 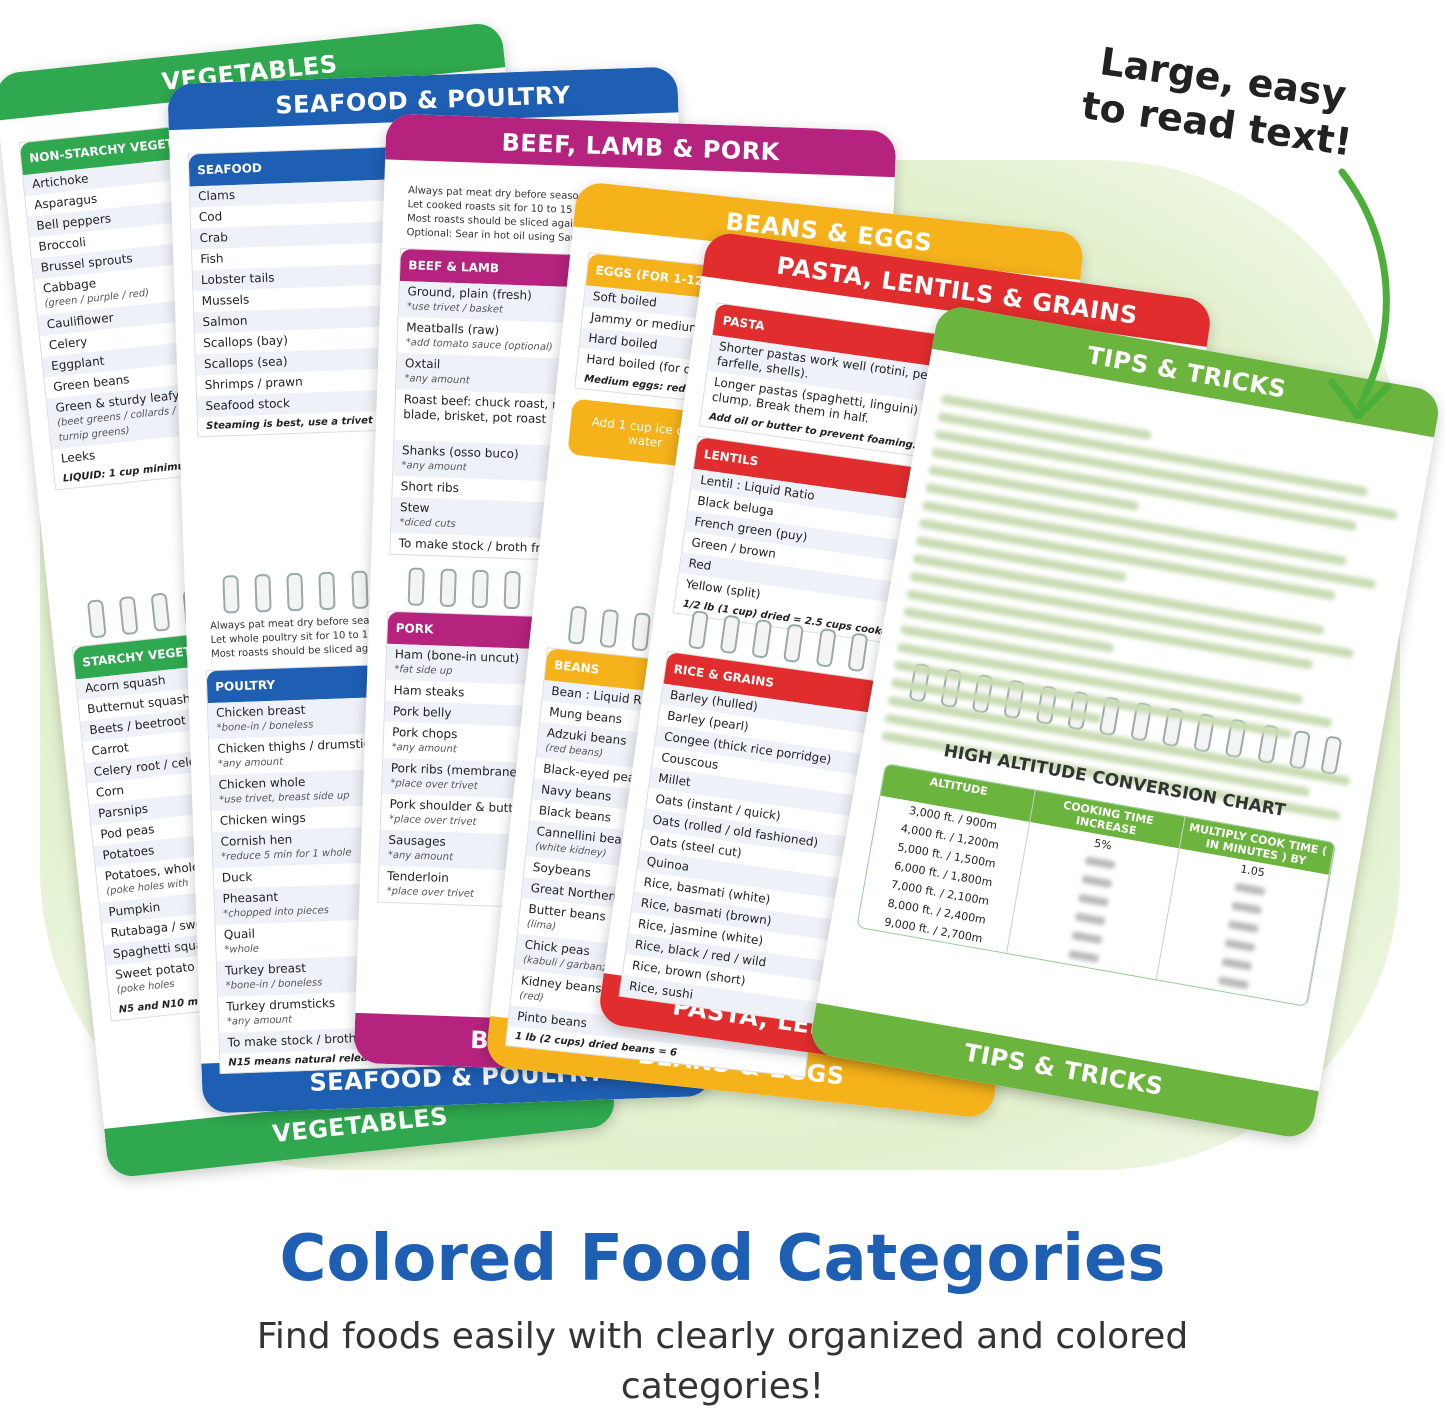 What do you see at coordinates (641, 145) in the screenshot?
I see `card-header: BEEF, LAMB & PORK` at bounding box center [641, 145].